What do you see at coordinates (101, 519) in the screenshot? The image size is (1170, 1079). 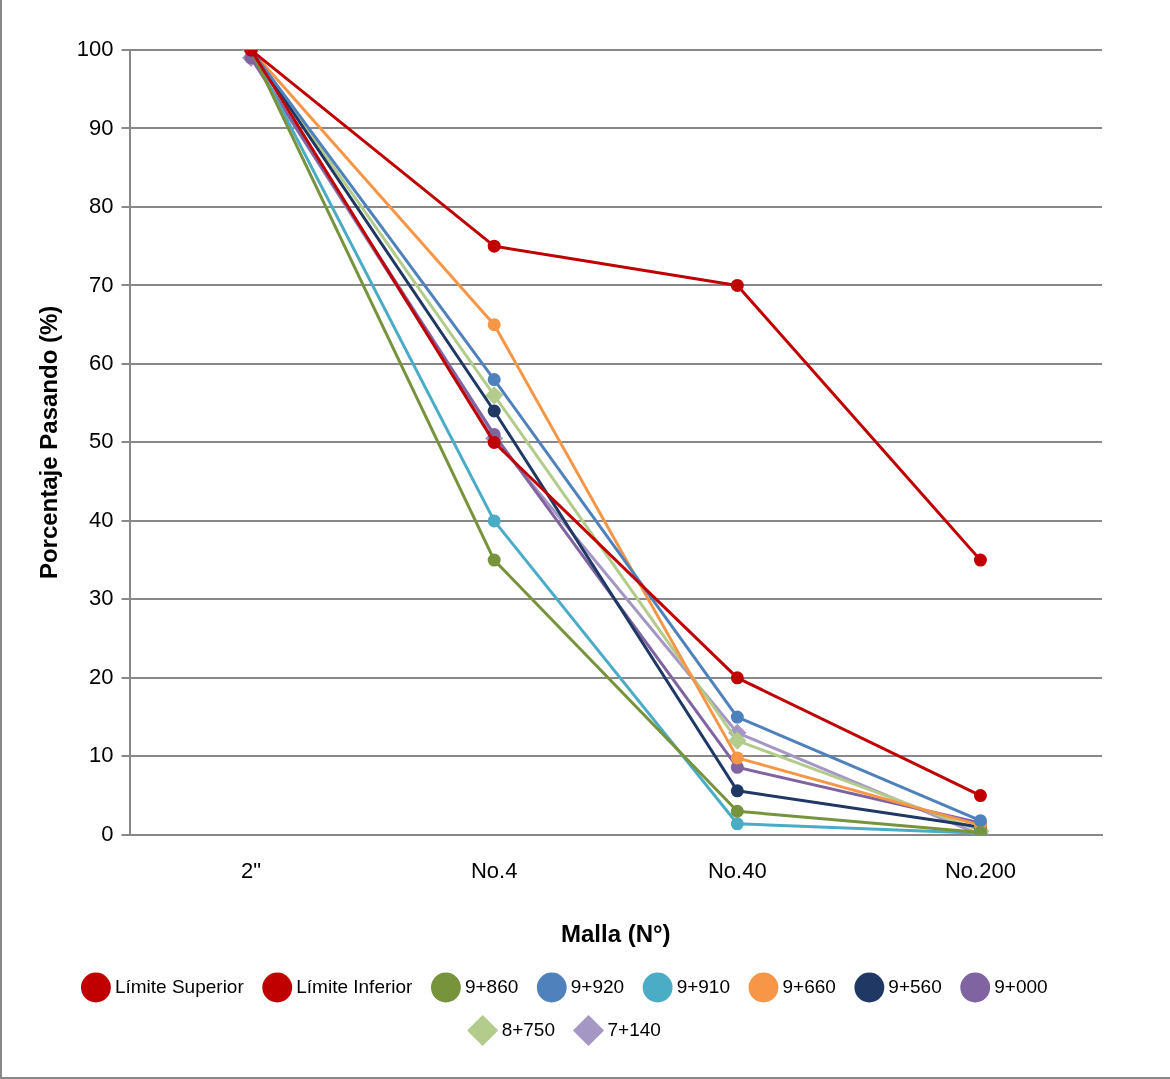 I see `y-tick-label: 40` at bounding box center [101, 519].